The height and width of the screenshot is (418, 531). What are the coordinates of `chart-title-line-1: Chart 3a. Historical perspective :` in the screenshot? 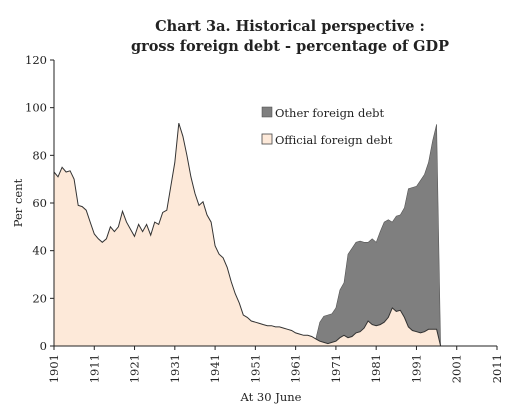 It's located at (290, 26).